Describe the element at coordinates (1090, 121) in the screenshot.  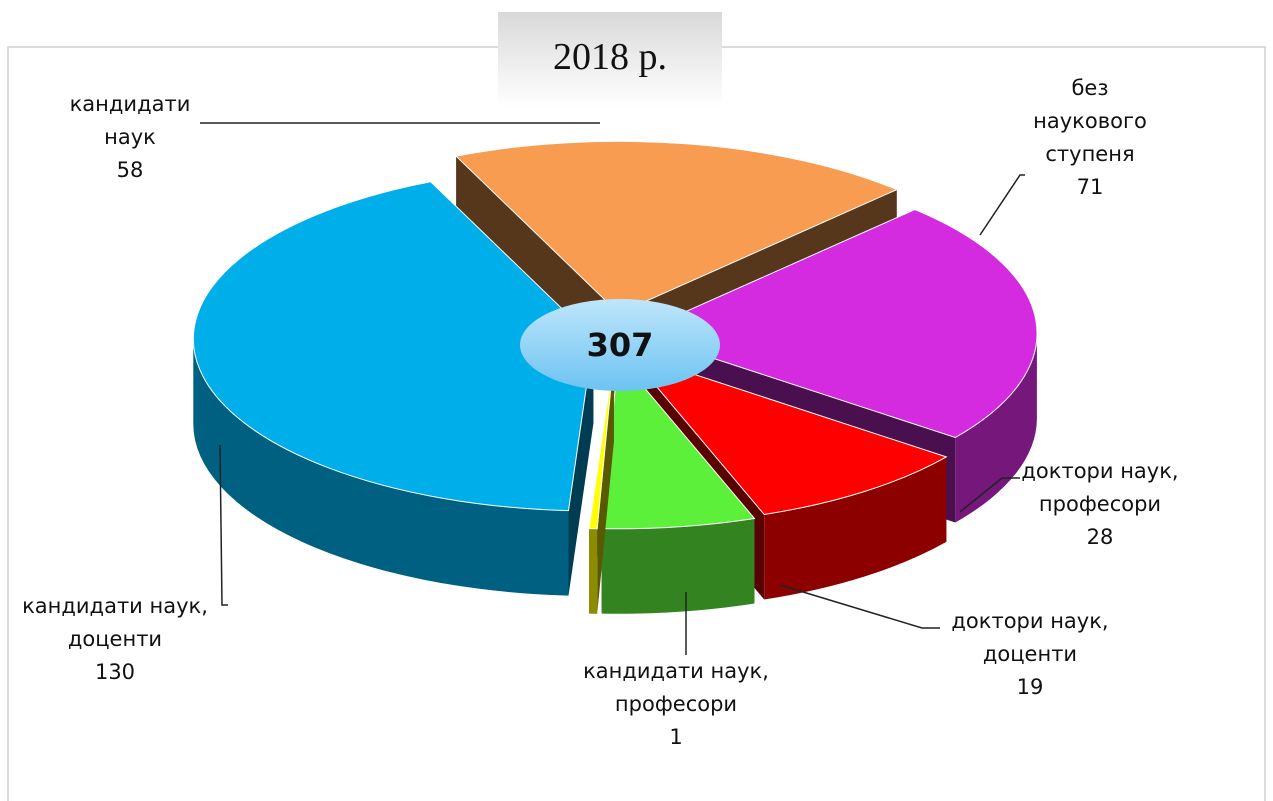
I see `label-name: без наукового ступеня` at that location.